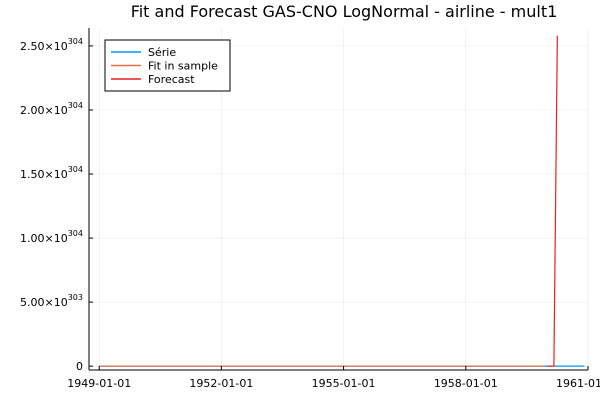  I want to click on x-tick-label-1: 1952-01-01, so click(221, 383).